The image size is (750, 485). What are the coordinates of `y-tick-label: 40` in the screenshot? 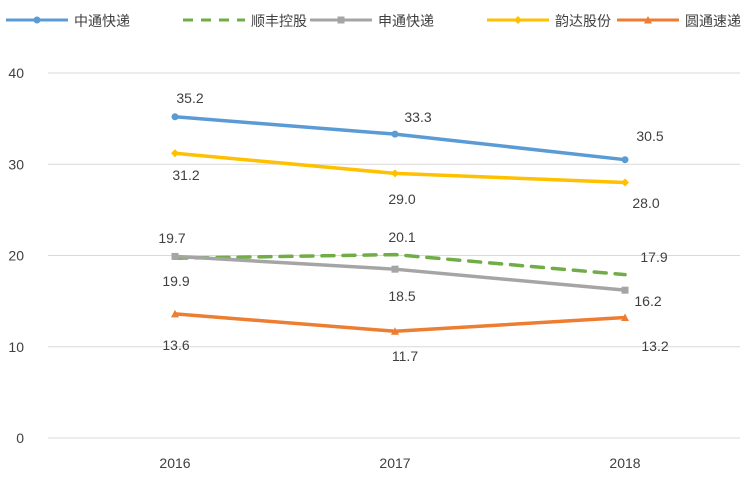 It's located at (16, 73).